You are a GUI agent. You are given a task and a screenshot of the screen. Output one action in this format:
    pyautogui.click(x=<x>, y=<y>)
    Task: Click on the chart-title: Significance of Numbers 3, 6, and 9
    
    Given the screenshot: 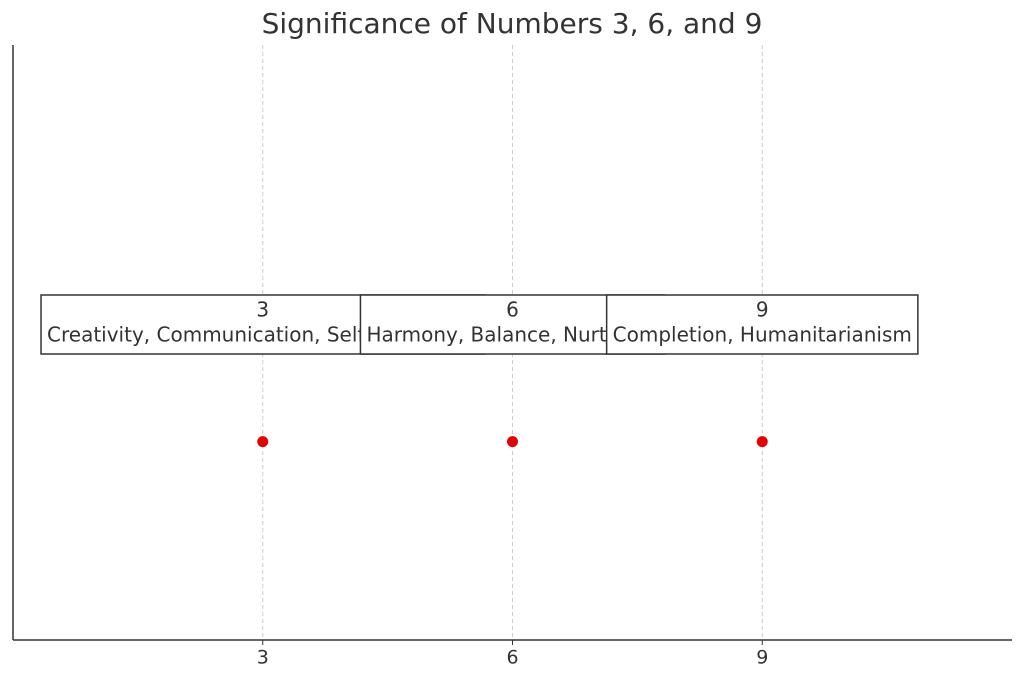 What is the action you would take?
    pyautogui.click(x=512, y=23)
    